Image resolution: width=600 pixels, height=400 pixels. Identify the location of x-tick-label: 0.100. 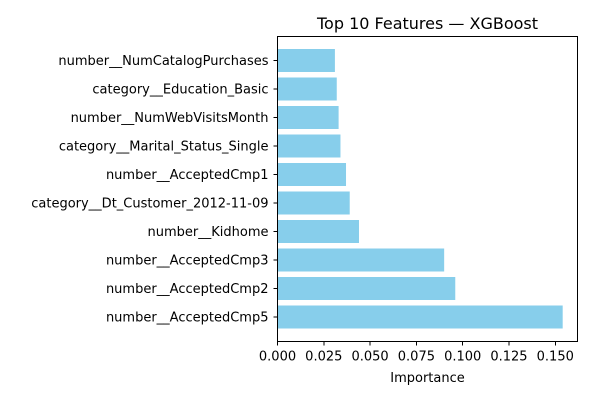
(462, 357).